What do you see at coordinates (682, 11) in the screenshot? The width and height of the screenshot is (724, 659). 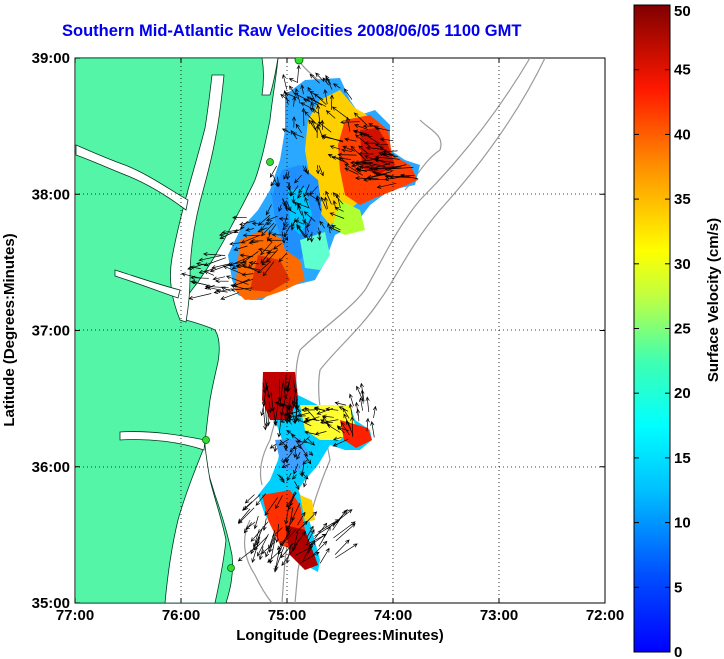 I see `colorbar-tick-label: 50` at bounding box center [682, 11].